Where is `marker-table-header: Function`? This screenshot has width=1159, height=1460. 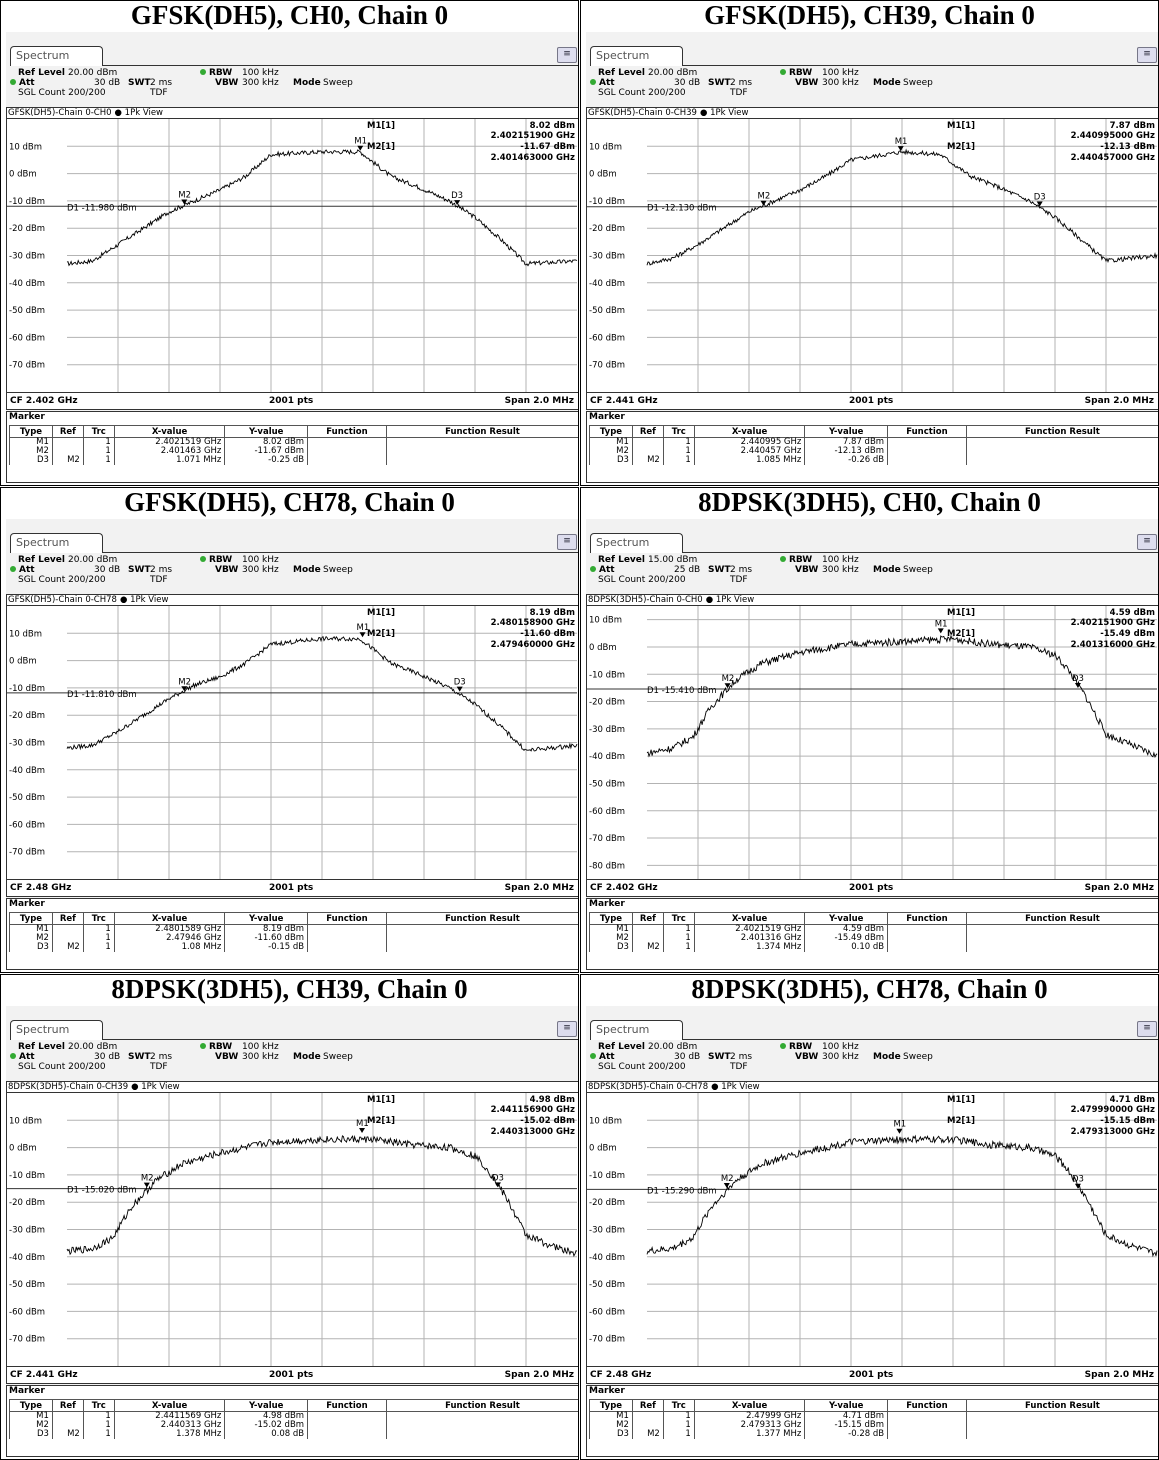
marker-table-header: Function is located at coordinates (927, 918).